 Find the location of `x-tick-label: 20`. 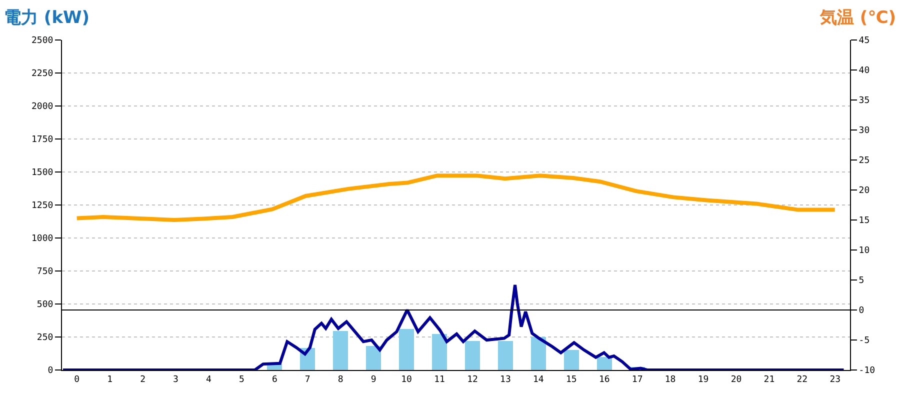

x-tick-label: 20 is located at coordinates (736, 379).